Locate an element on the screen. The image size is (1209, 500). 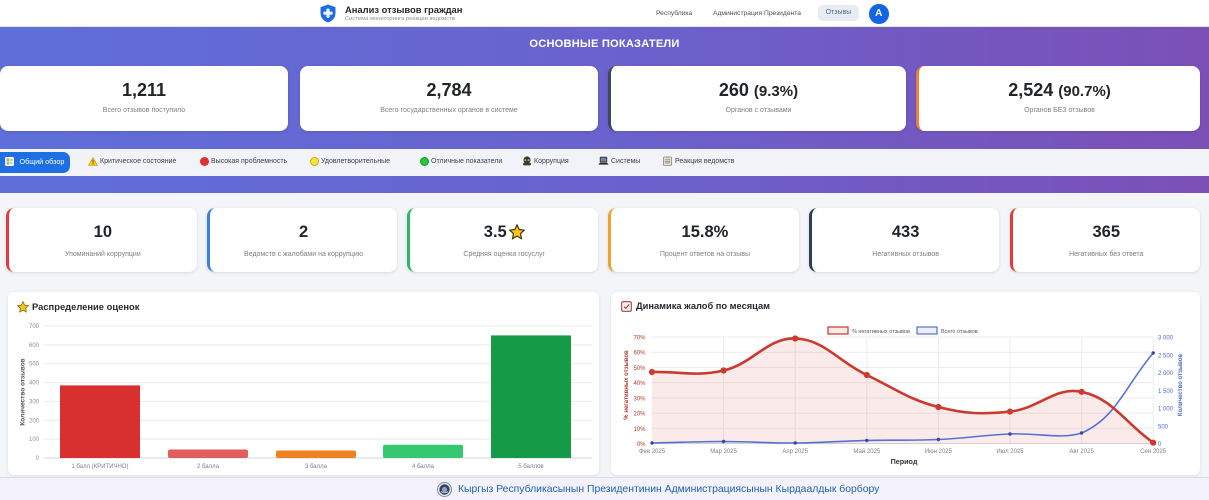
svg-text: 600 is located at coordinates (34, 346).